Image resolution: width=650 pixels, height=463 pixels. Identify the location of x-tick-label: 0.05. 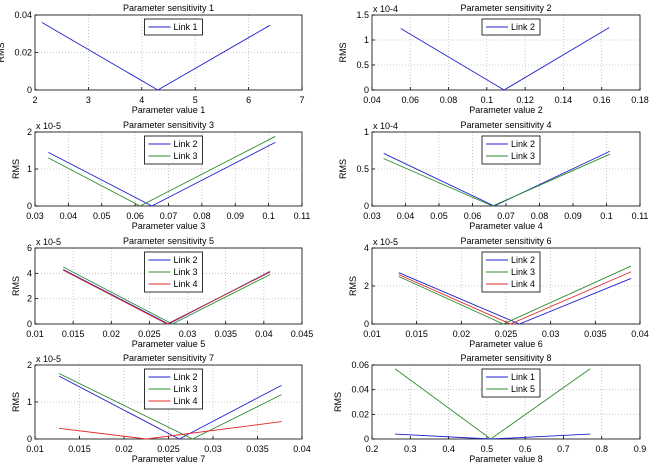
(102, 216).